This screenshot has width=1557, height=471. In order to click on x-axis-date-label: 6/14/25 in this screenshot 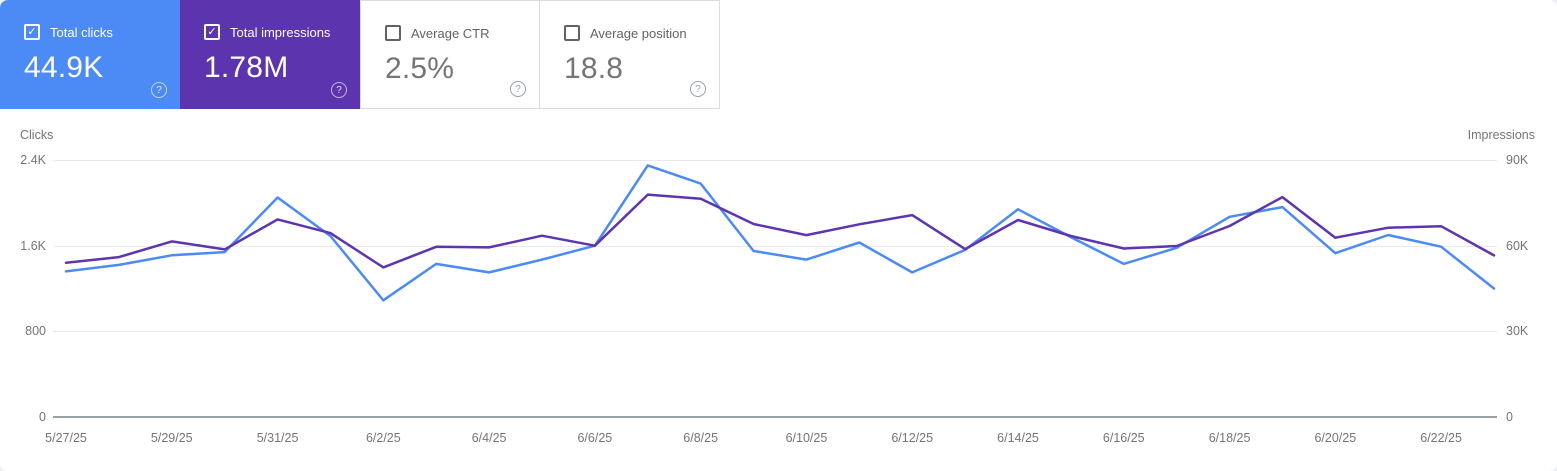, I will do `click(1018, 438)`.